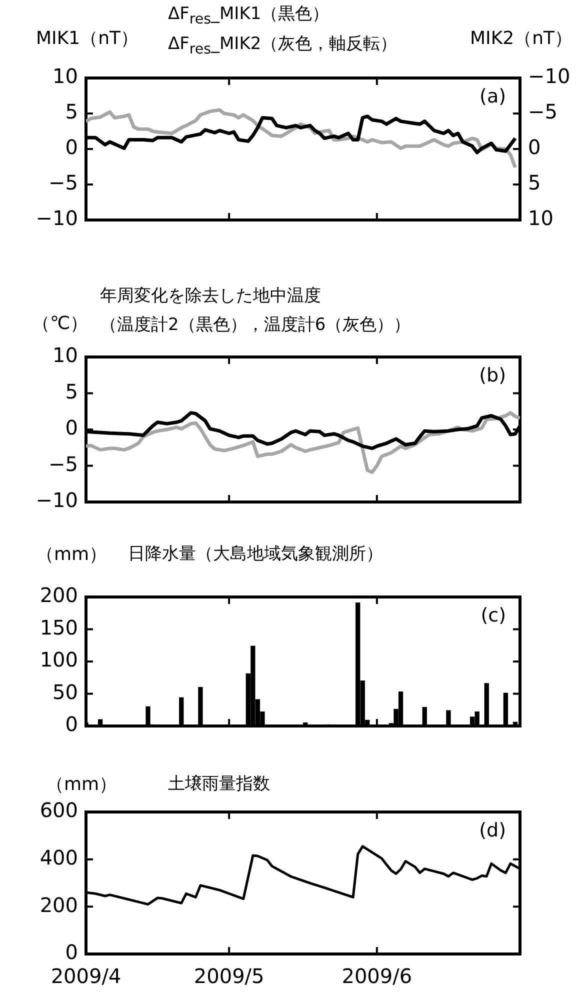 This screenshot has height=998, width=576. Describe the element at coordinates (86, 976) in the screenshot. I see `x-tick-label: 2009/4` at that location.